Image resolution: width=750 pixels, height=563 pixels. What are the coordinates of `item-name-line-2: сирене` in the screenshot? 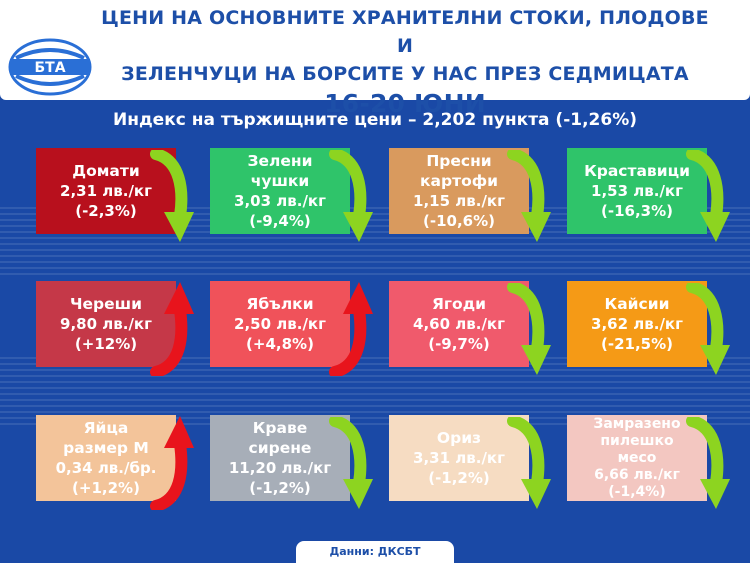 It's located at (280, 448).